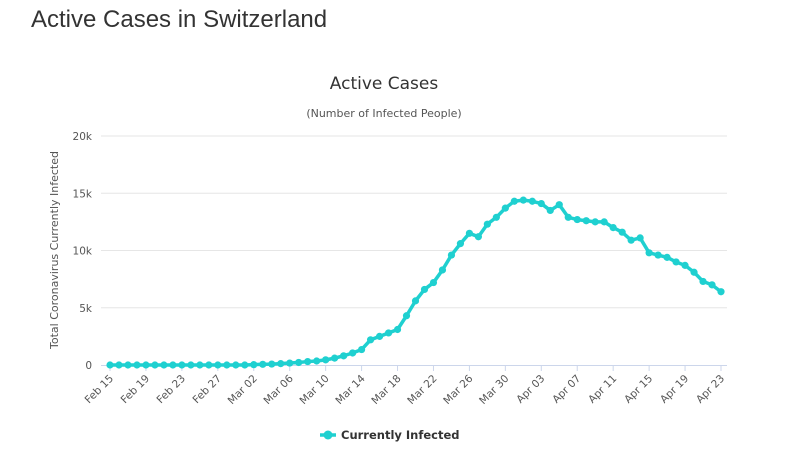  Describe the element at coordinates (86, 309) in the screenshot. I see `y-tick-label: 5k` at that location.